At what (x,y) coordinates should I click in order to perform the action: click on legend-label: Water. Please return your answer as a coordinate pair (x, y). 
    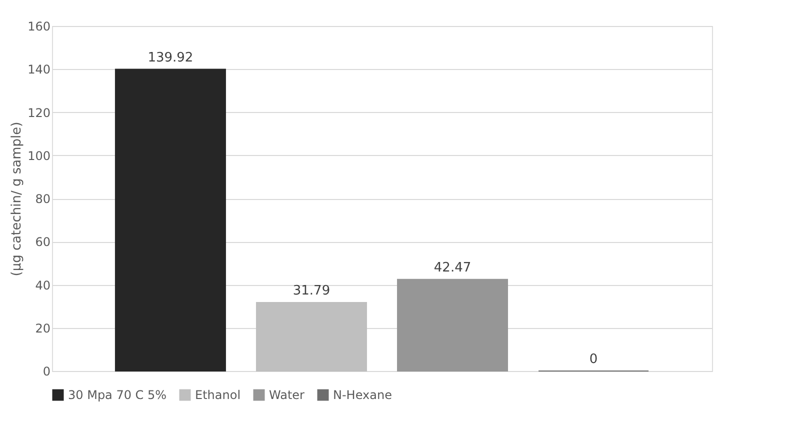
    Looking at the image, I should click on (287, 395).